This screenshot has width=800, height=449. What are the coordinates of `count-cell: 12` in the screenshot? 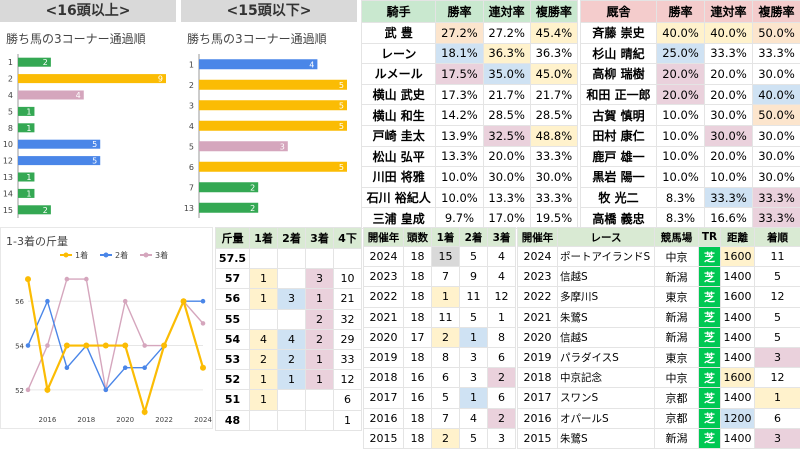 It's located at (348, 380).